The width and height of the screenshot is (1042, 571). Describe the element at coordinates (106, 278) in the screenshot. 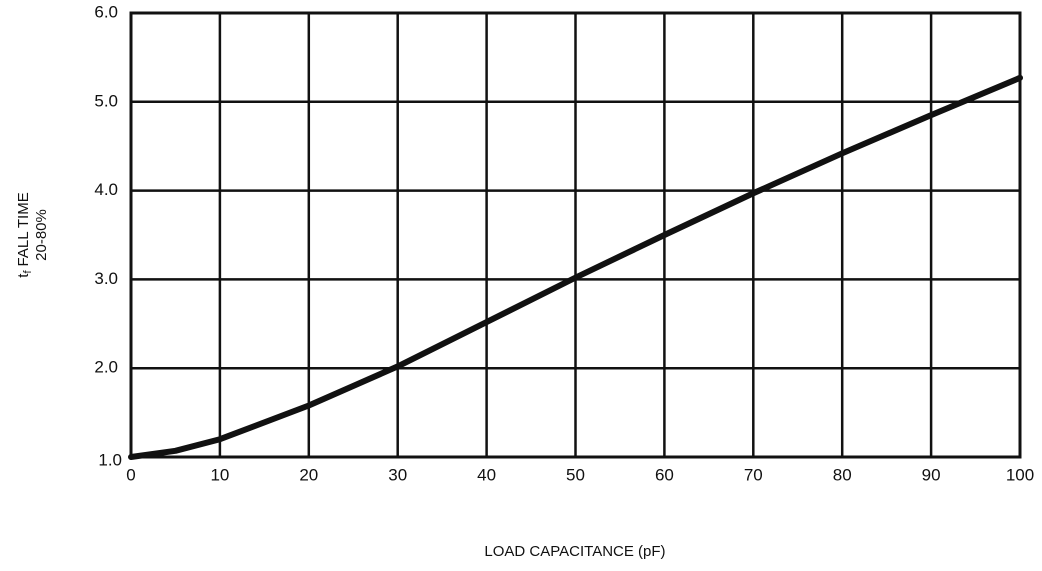

I see `y-tick-label: 3.0` at that location.